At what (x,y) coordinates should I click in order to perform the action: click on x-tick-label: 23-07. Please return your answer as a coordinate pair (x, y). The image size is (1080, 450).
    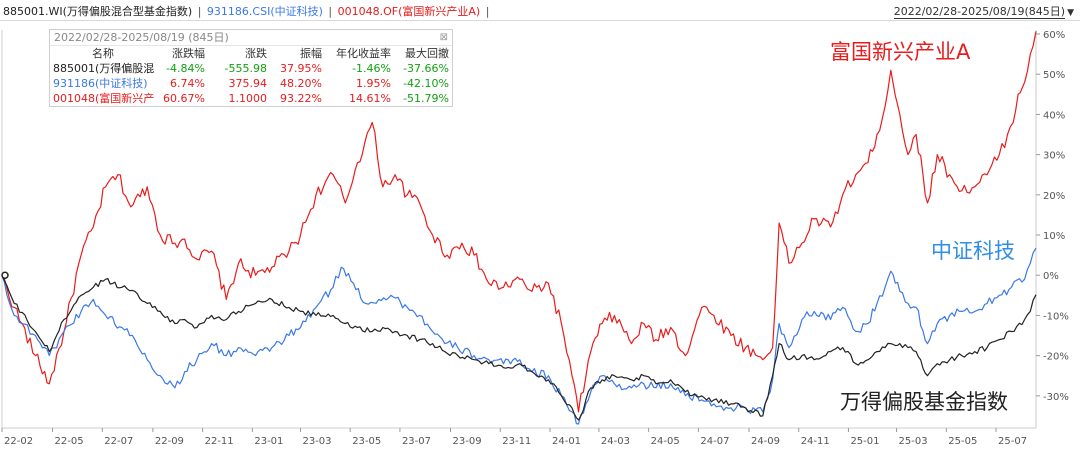
    Looking at the image, I should click on (416, 441).